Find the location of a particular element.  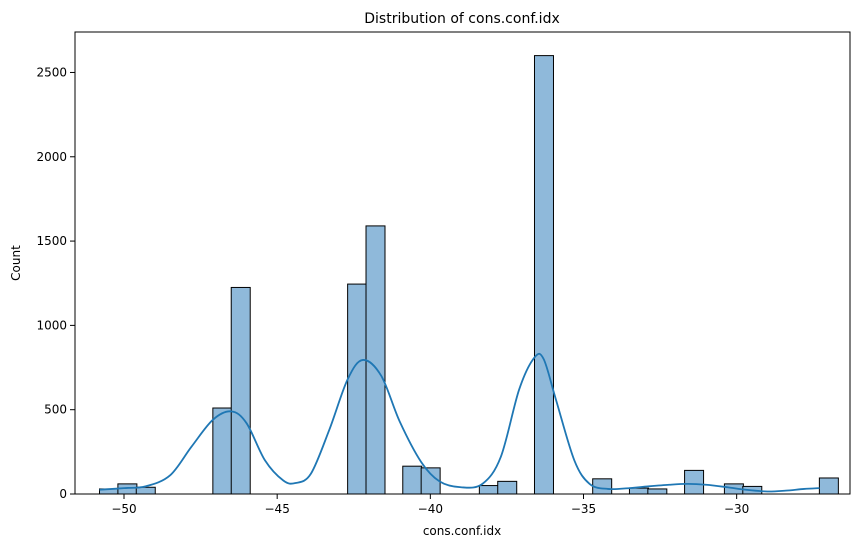

x-tick-label: −30 is located at coordinates (736, 509).